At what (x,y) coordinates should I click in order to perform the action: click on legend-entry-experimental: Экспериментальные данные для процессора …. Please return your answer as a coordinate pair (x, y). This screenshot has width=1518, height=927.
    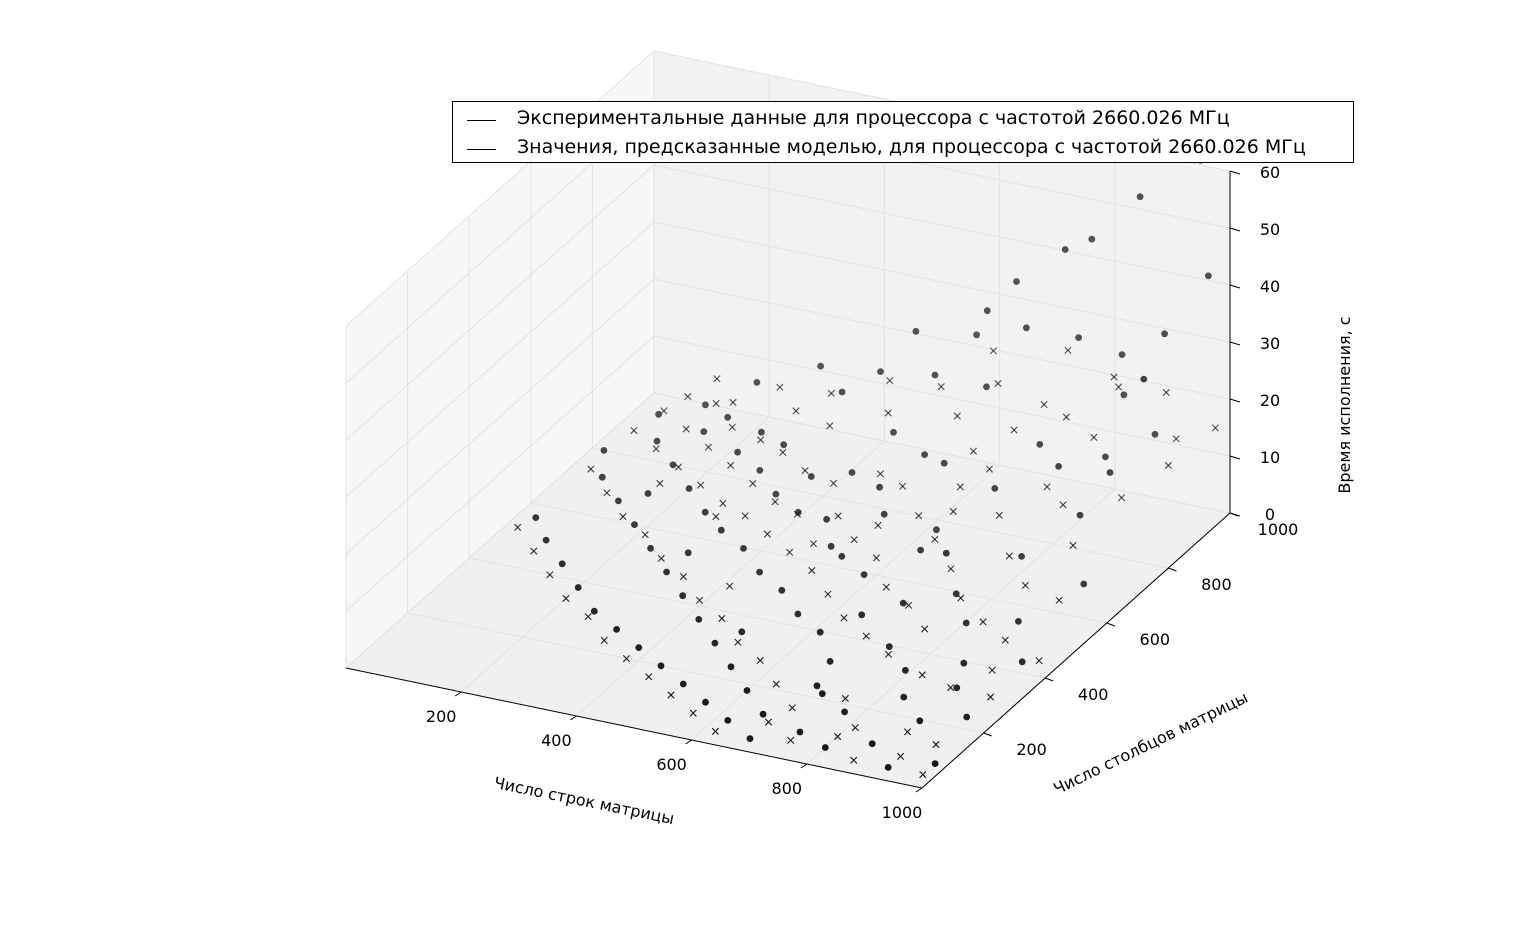
    Looking at the image, I should click on (903, 119).